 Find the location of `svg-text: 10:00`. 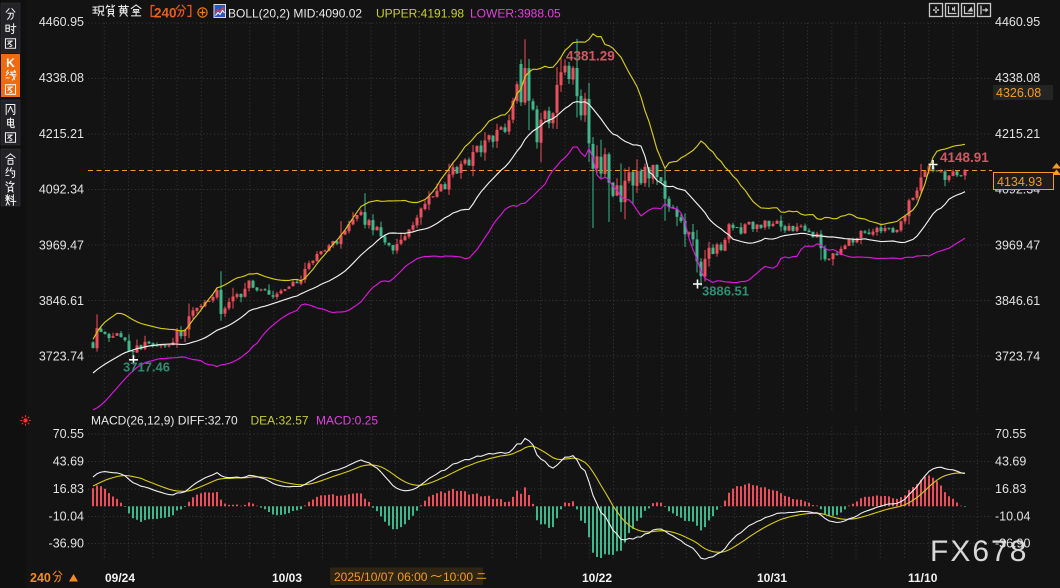

svg-text: 10:00 is located at coordinates (458, 577).